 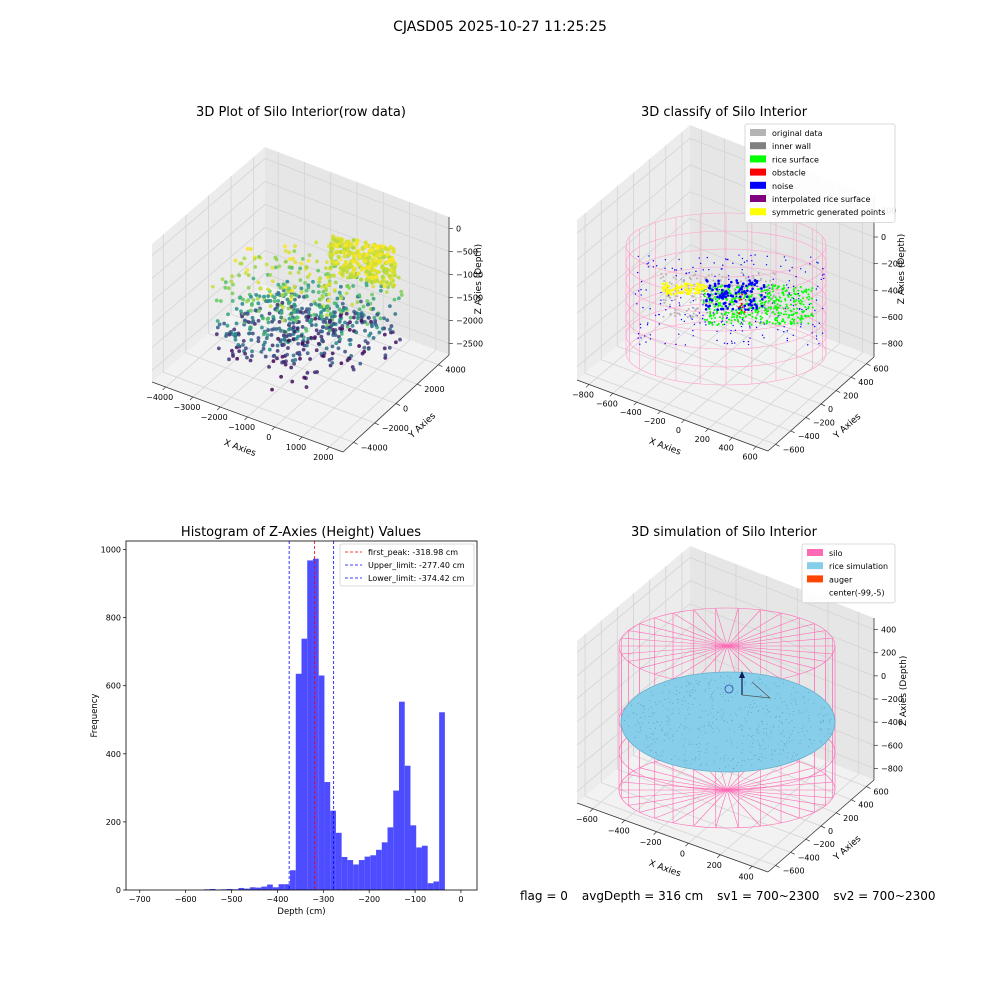 What do you see at coordinates (281, 887) in the screenshot?
I see `histogram-bar` at bounding box center [281, 887].